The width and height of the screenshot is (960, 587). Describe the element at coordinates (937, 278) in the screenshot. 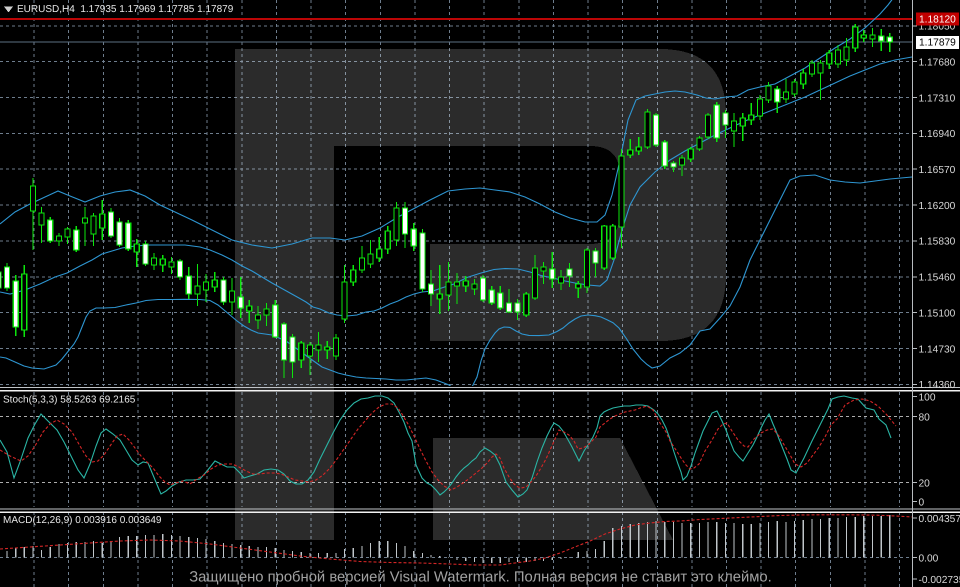

I see `svg-text: 1.15460` at that location.